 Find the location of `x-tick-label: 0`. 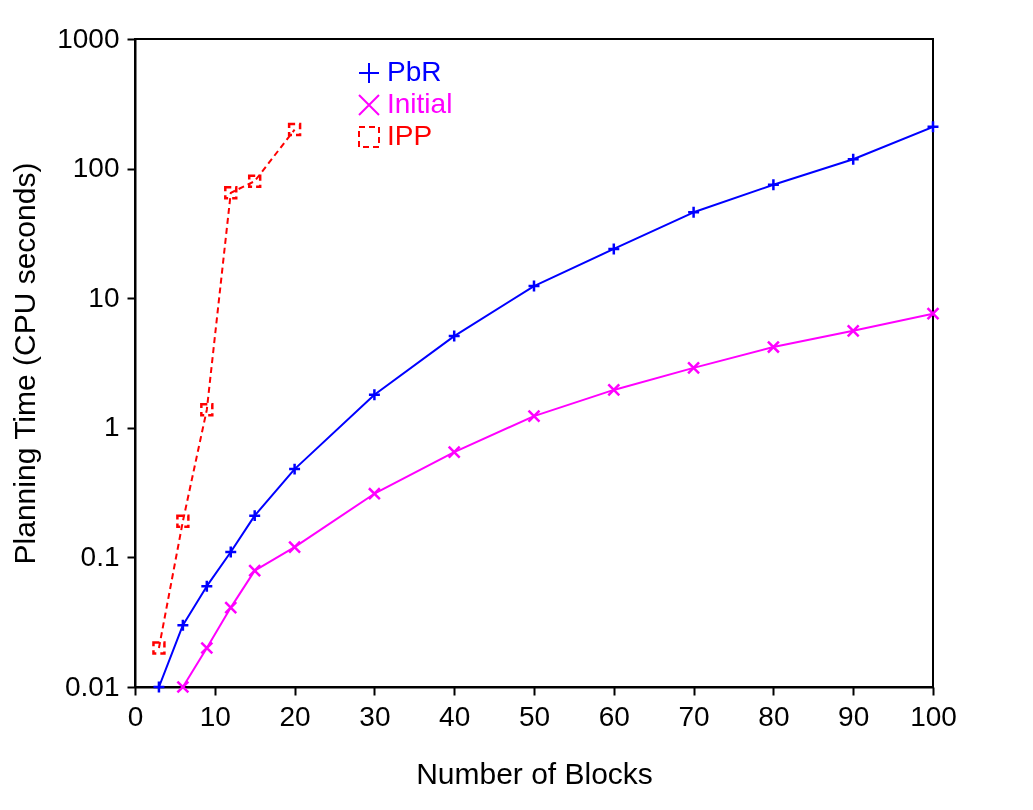

x-tick-label: 0 is located at coordinates (135, 716).